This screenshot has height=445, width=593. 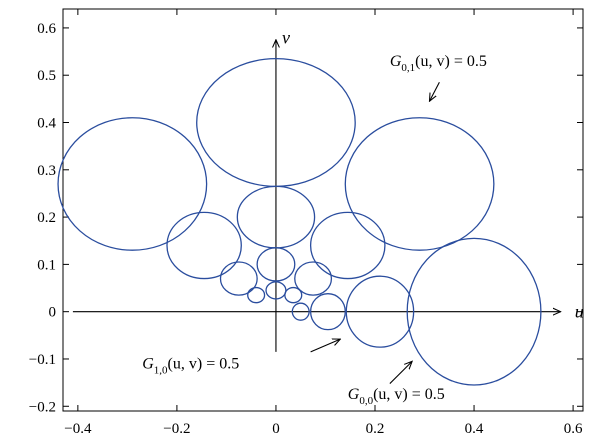 What do you see at coordinates (46, 29) in the screenshot?
I see `y-tick-label: 0.6` at bounding box center [46, 29].